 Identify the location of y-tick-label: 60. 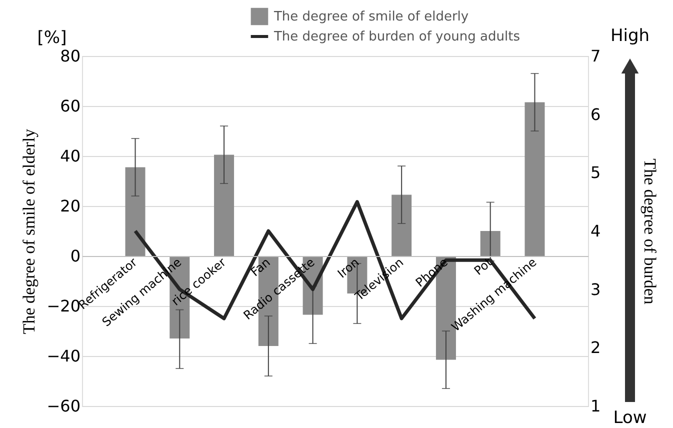
(70, 106).